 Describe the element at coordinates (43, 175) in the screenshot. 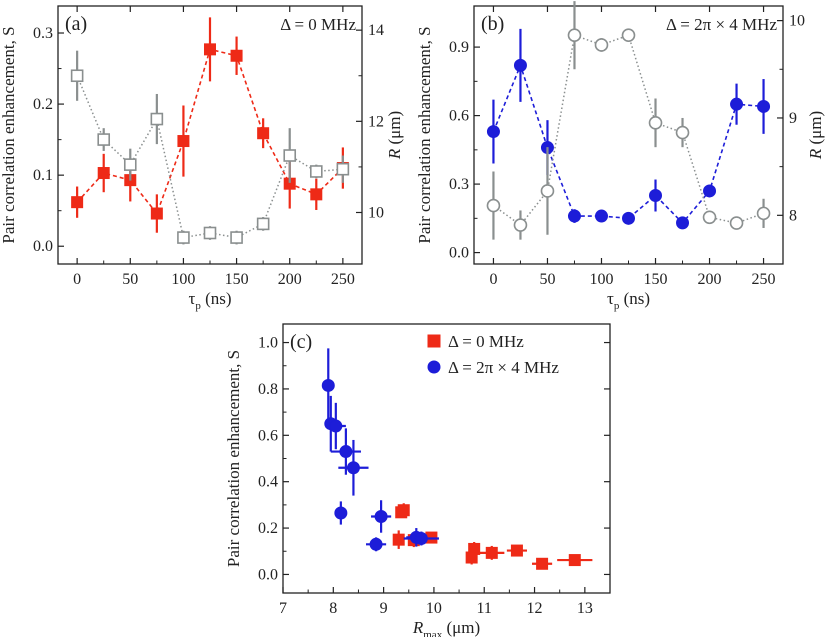

I see `y-tick-label: 0.1` at that location.